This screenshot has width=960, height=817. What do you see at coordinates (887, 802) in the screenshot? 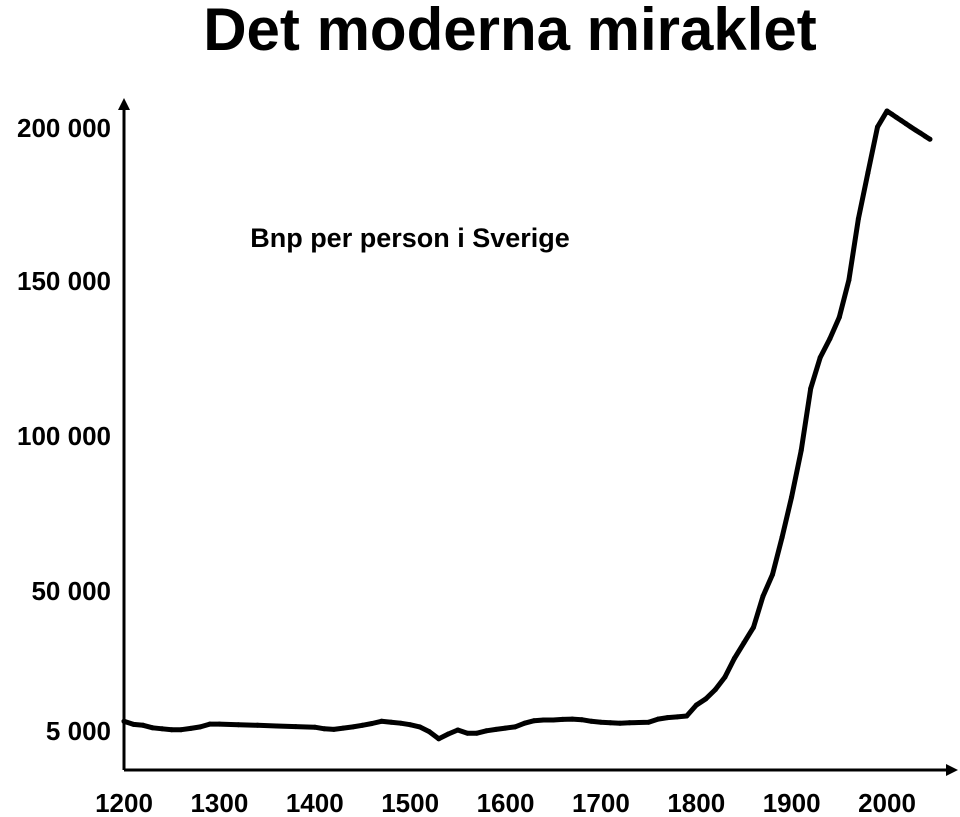
I see `x-tick-label: 2000` at bounding box center [887, 802].